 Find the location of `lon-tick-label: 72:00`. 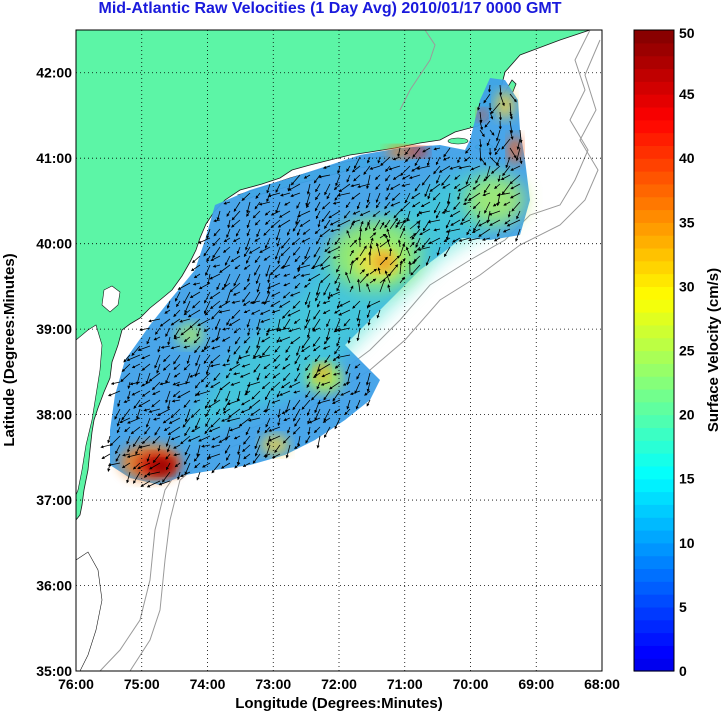

lon-tick-label: 72:00 is located at coordinates (339, 684).